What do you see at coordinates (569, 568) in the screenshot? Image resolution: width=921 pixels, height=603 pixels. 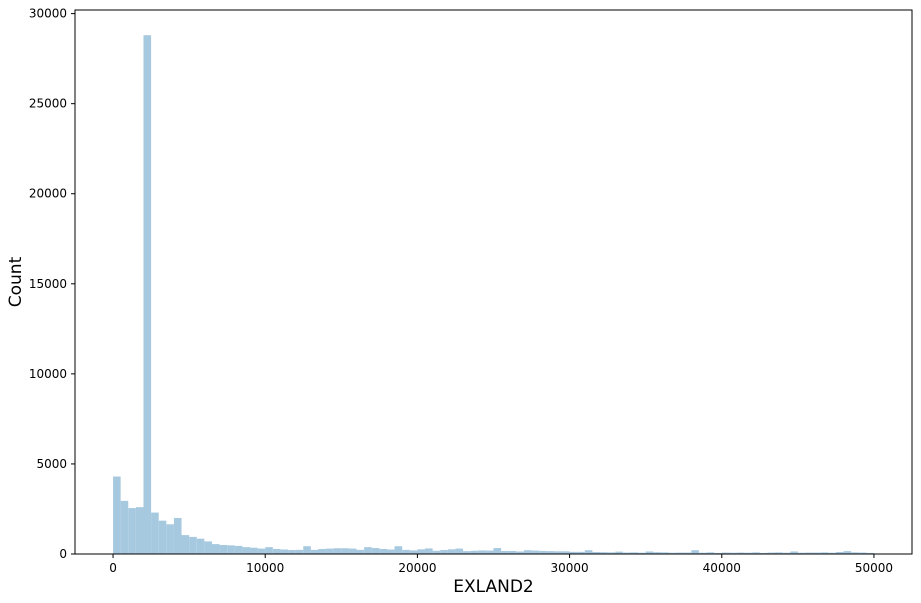 I see `x-tick-label: 30000` at bounding box center [569, 568].